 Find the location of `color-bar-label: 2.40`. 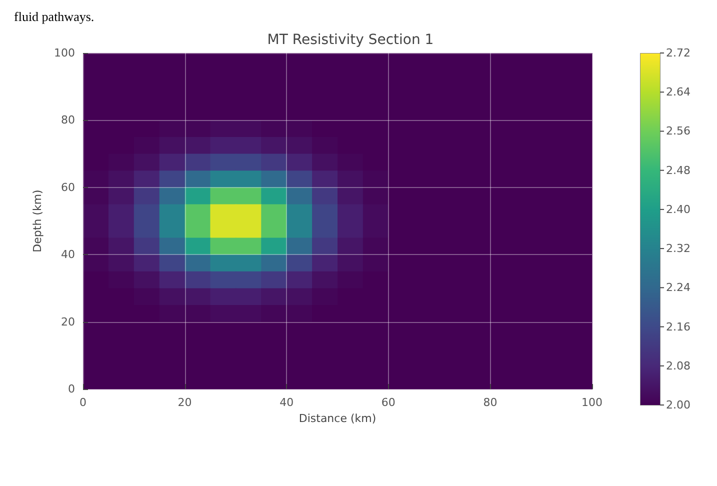

color-bar-label: 2.40 is located at coordinates (678, 209).